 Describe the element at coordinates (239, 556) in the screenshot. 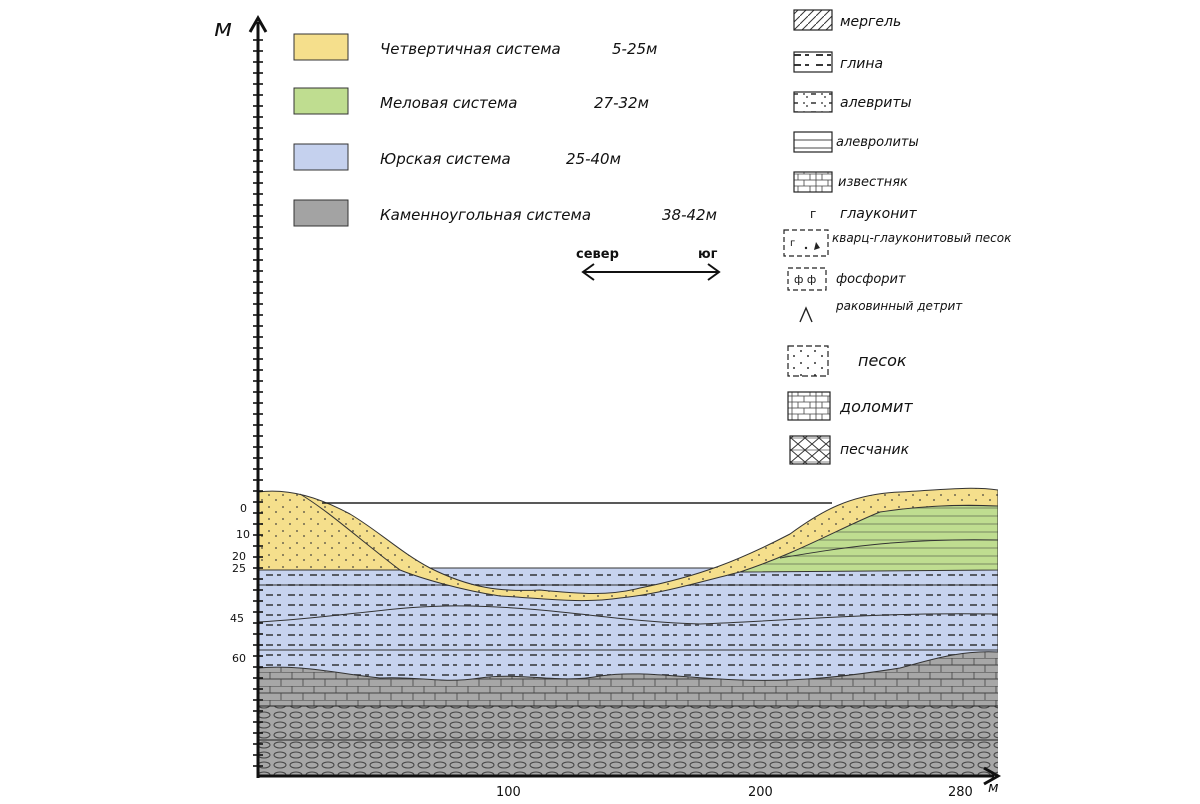

I see `y-tick-label: 20` at that location.